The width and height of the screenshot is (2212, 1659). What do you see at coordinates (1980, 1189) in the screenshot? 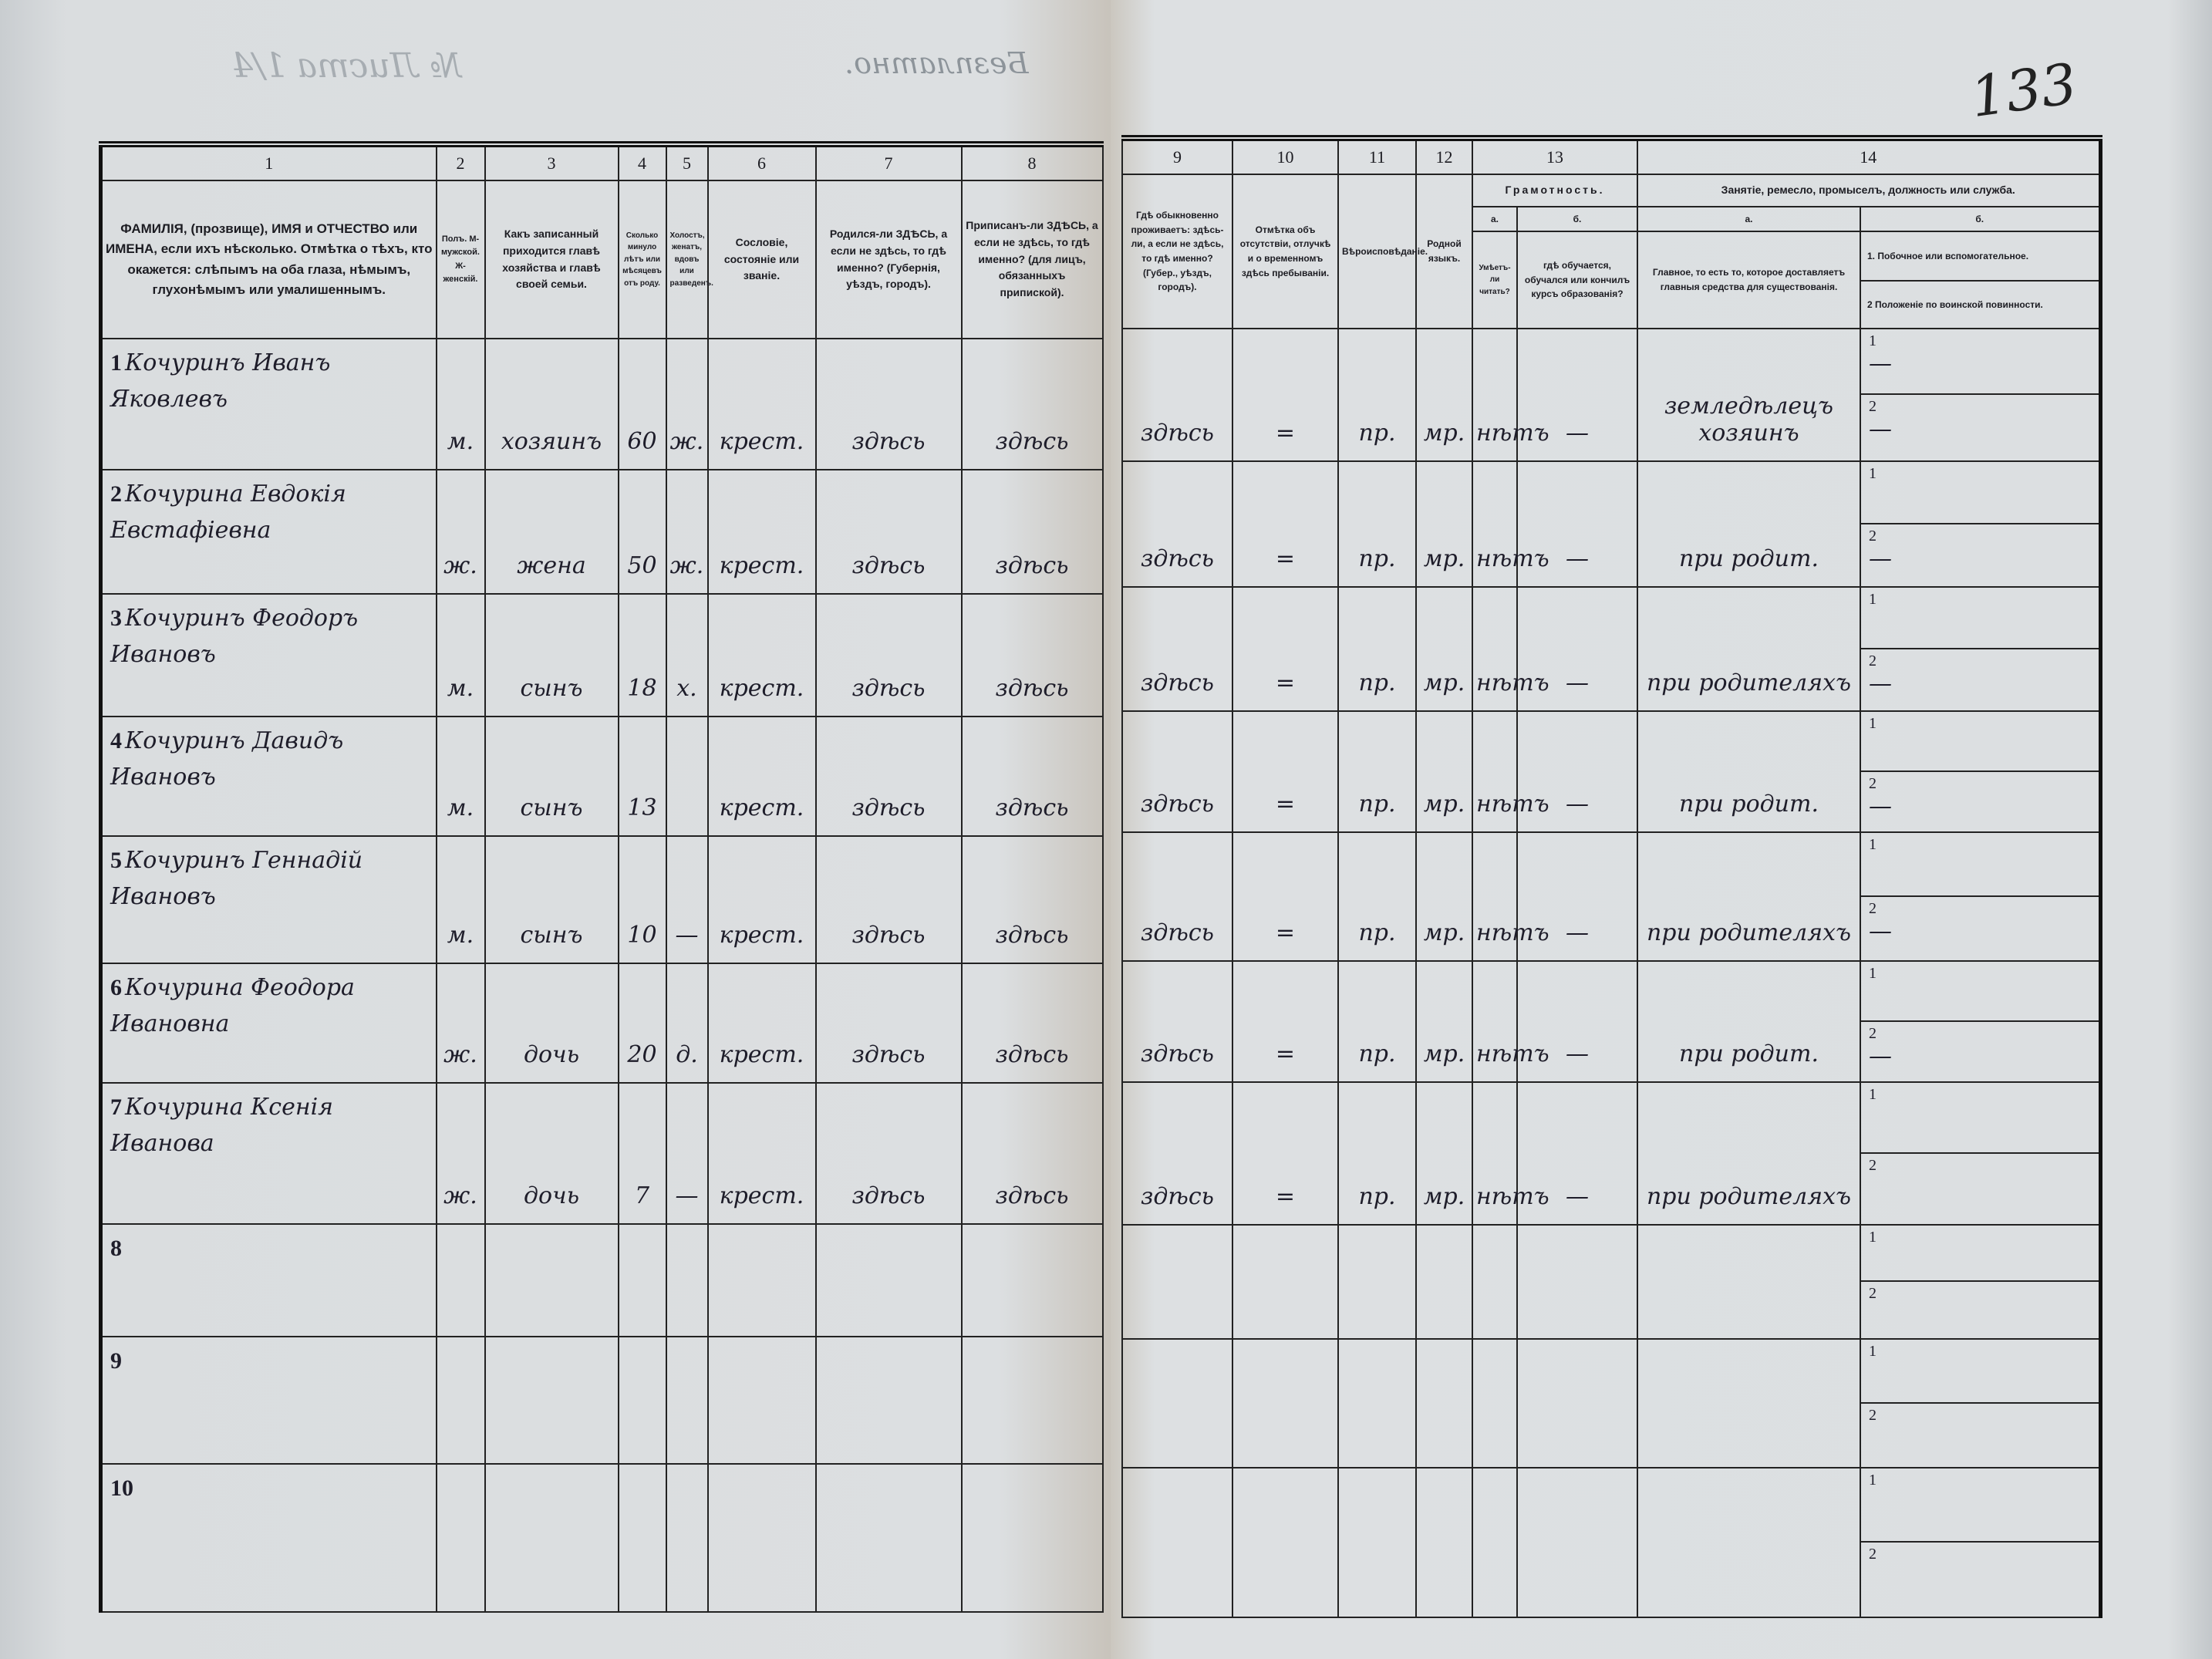
I see `military-status: 2` at bounding box center [1980, 1189].